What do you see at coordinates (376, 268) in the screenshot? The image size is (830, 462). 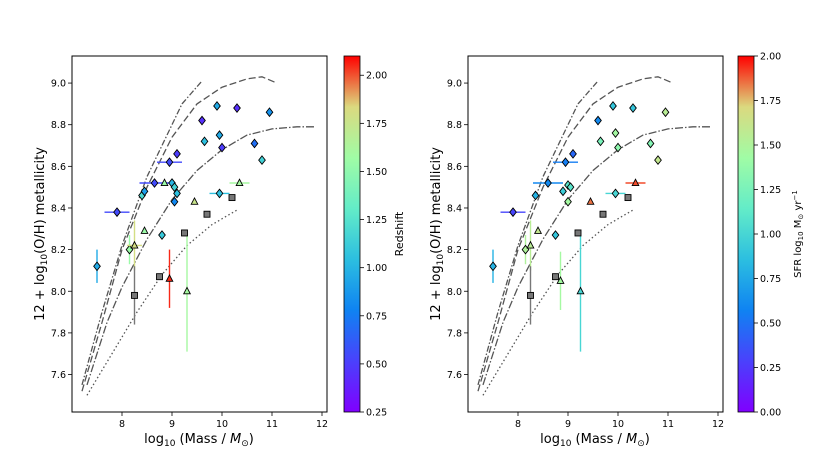 I see `colorbar-tick-label: 1.00` at bounding box center [376, 268].